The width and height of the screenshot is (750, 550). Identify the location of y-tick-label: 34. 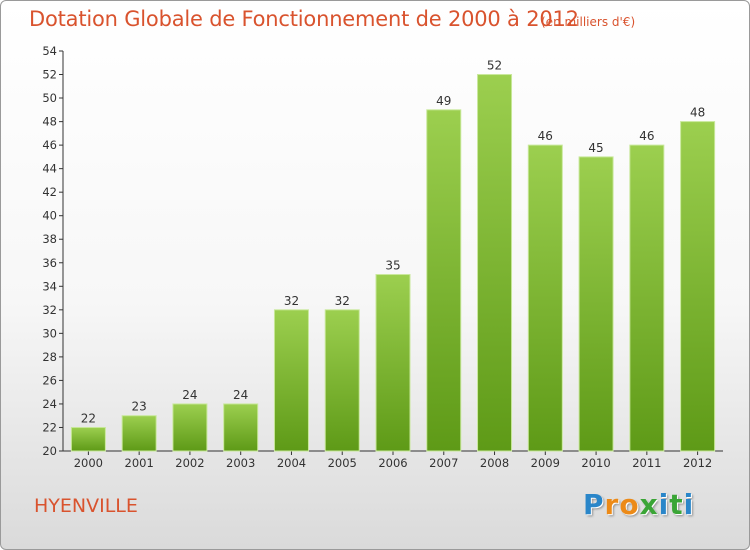
(49, 286).